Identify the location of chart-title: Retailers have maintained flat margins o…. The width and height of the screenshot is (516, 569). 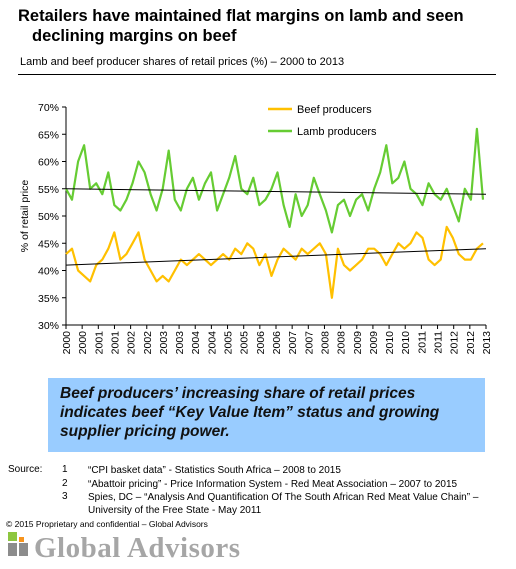
(253, 26).